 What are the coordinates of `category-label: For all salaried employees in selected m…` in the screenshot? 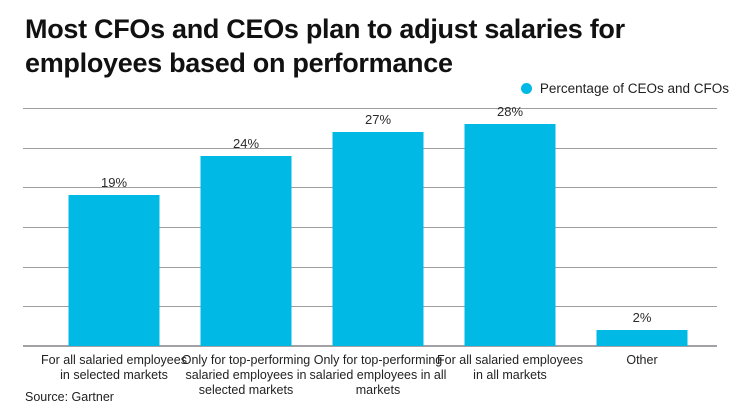 It's located at (114, 367).